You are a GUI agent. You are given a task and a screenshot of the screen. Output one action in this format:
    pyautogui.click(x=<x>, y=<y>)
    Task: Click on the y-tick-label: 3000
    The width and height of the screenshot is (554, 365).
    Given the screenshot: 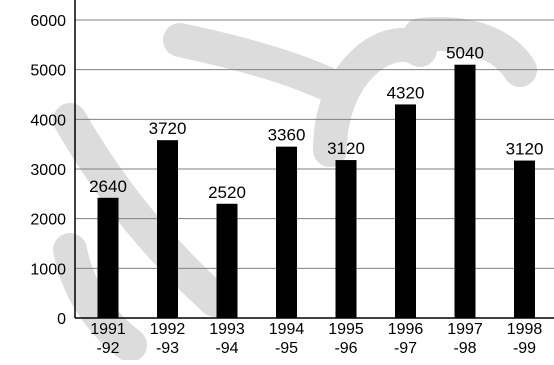 What is the action you would take?
    pyautogui.click(x=48, y=170)
    